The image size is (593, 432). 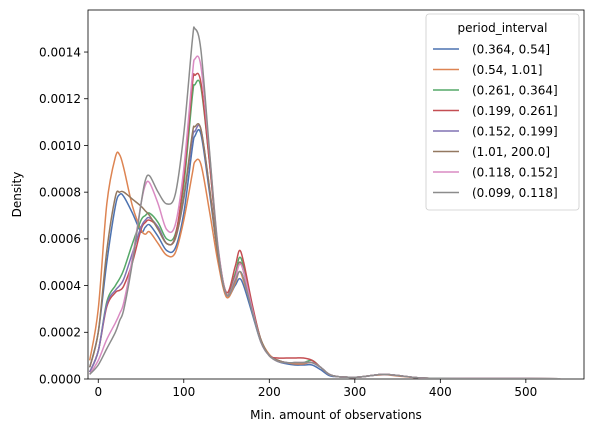 I want to click on x-tick-label: 500, so click(x=525, y=392).